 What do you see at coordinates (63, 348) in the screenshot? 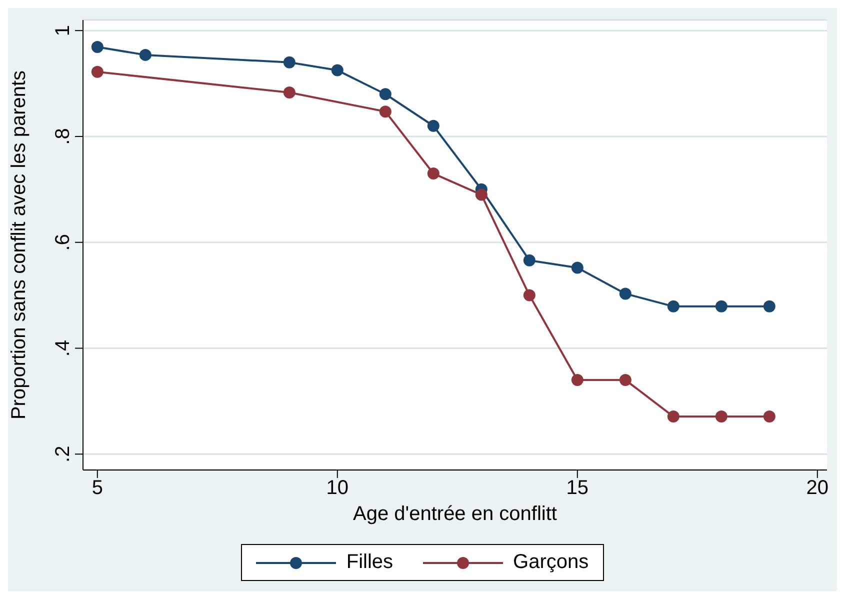
I see `y-tick-label: .4` at bounding box center [63, 348].